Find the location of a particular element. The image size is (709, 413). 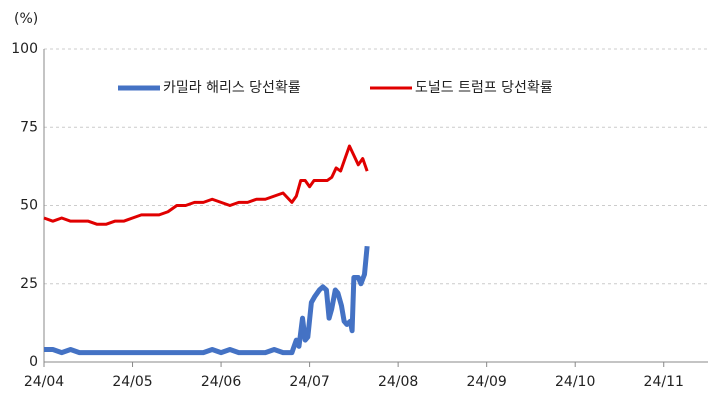

x-tick-label: 24/07 is located at coordinates (309, 382).